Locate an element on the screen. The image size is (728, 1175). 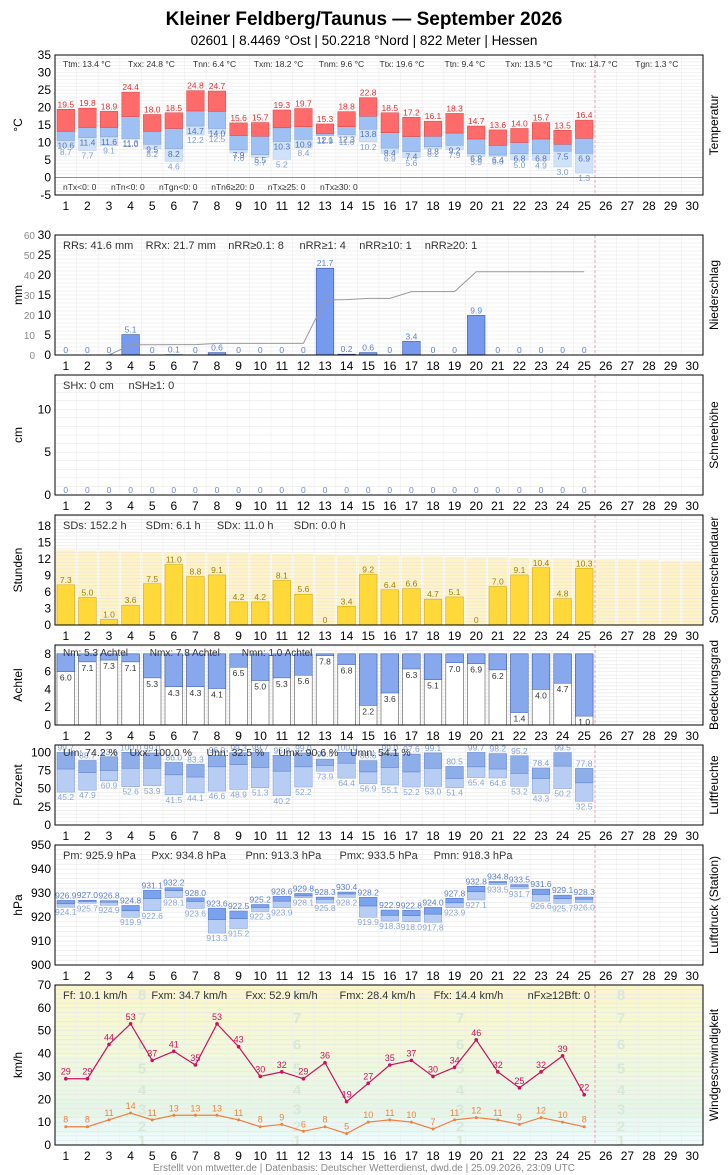
pressure-min-label: 933.5 is located at coordinates (498, 890).